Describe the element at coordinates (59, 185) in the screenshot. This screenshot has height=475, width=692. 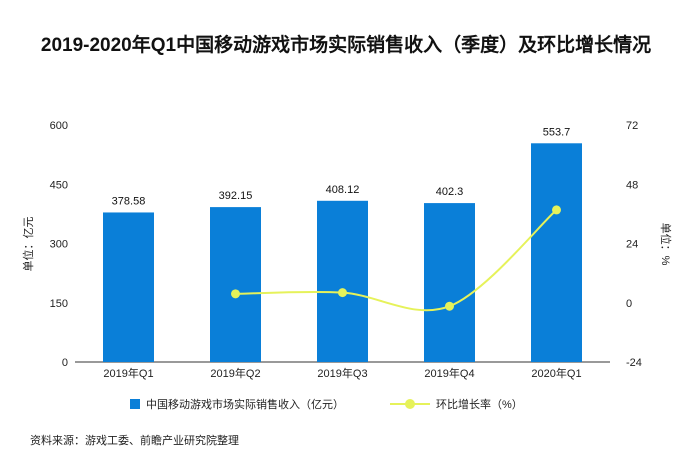
I see `y-left-tick-label: 450` at that location.